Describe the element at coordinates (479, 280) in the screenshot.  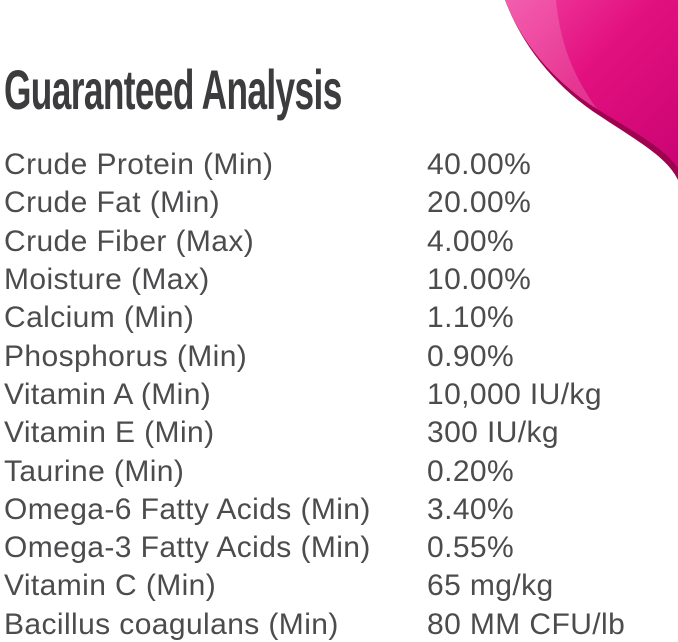
I see `nutrient-value: 10.00%` at that location.